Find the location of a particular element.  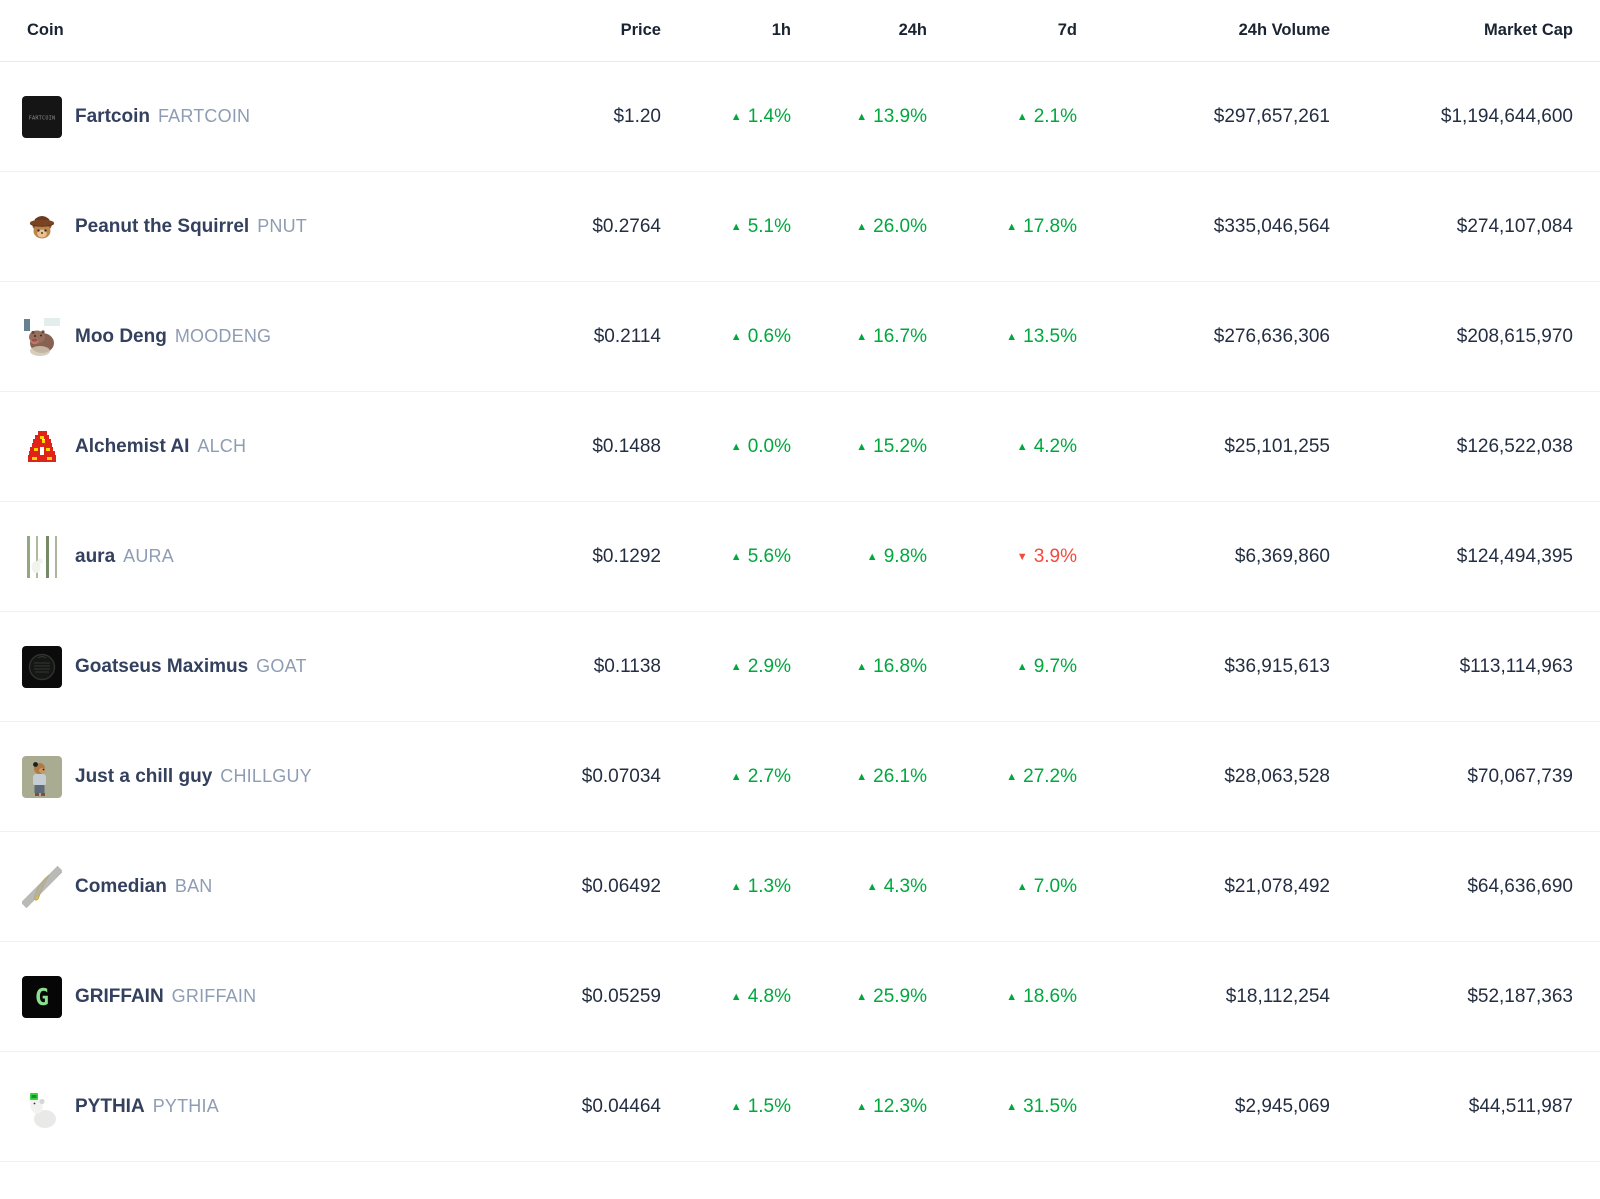

change-7d-value: 31.5% is located at coordinates (1050, 1106).